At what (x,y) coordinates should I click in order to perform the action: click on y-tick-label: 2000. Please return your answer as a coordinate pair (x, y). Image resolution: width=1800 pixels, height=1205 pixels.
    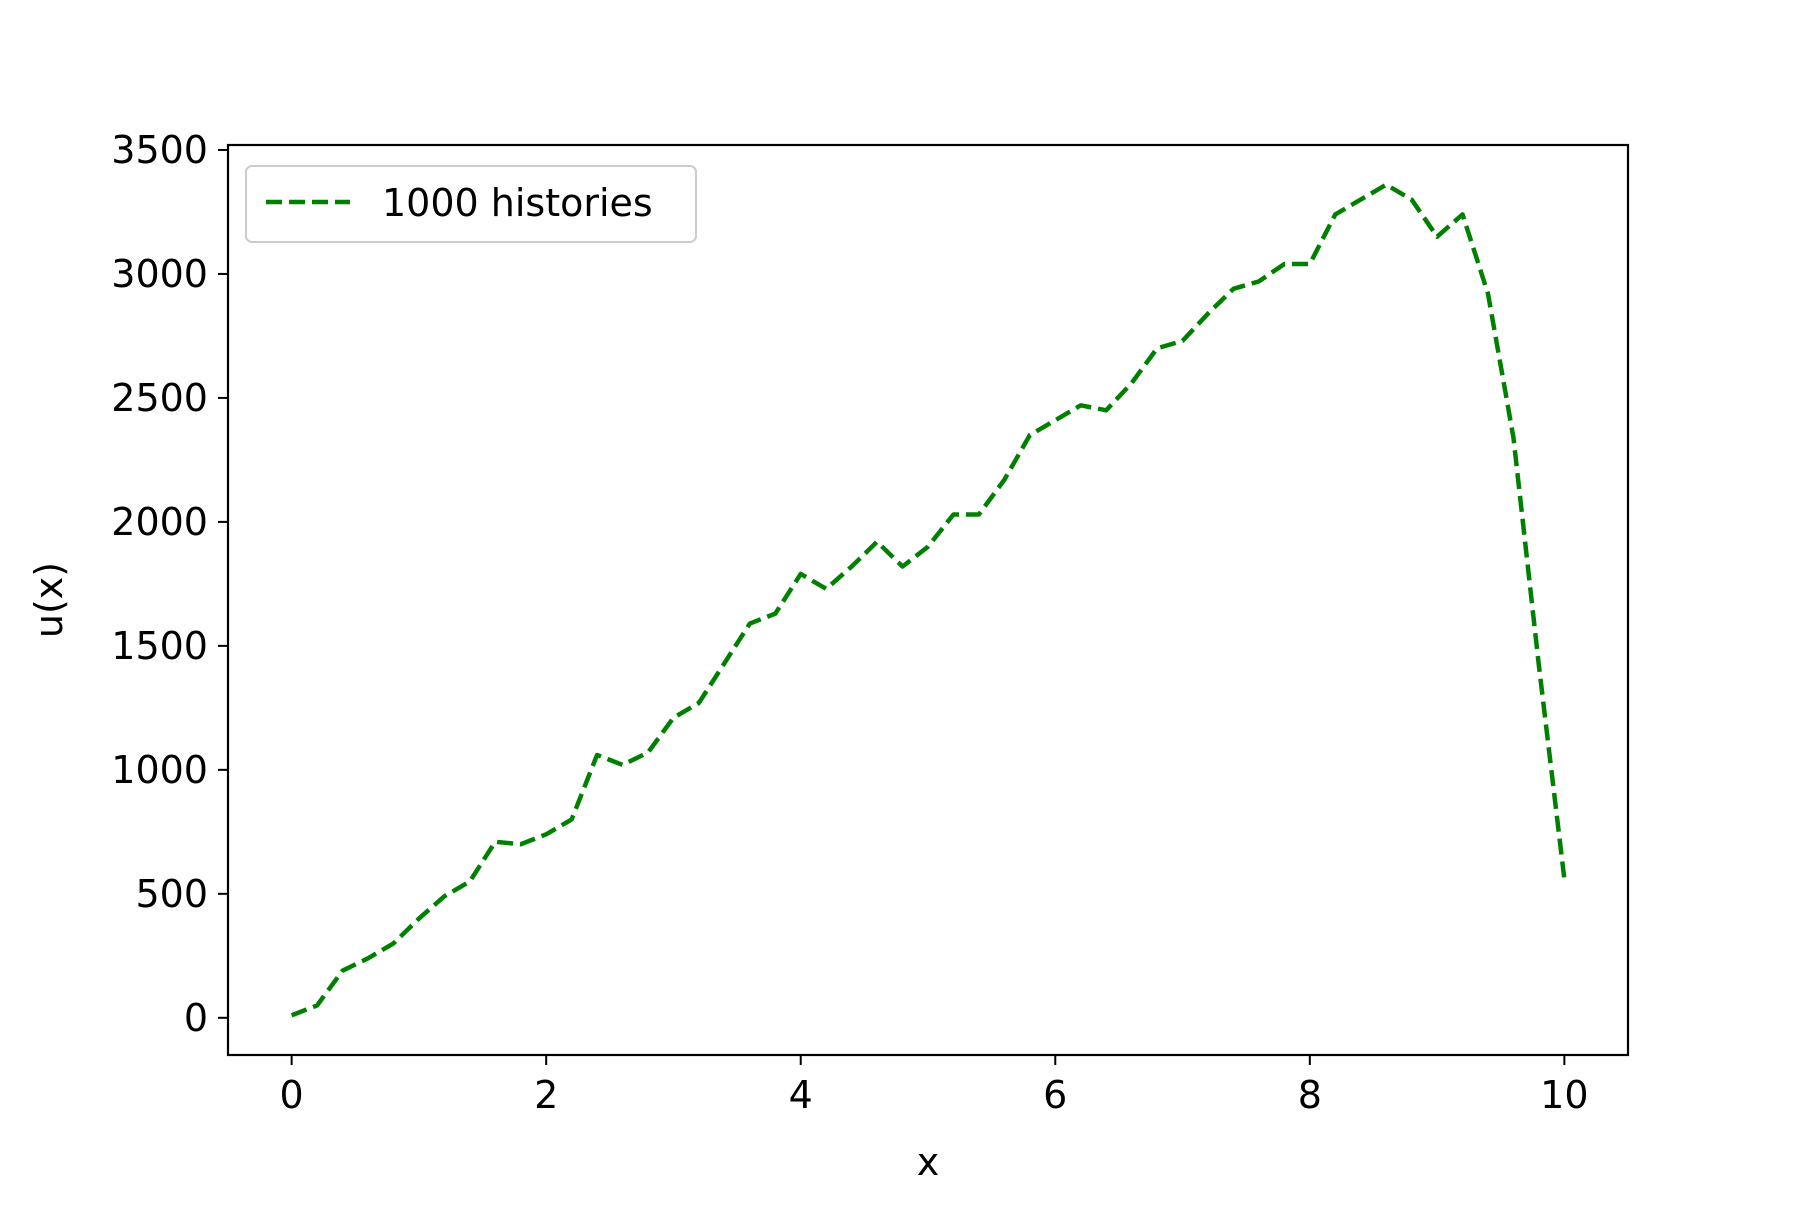
    Looking at the image, I should click on (159, 522).